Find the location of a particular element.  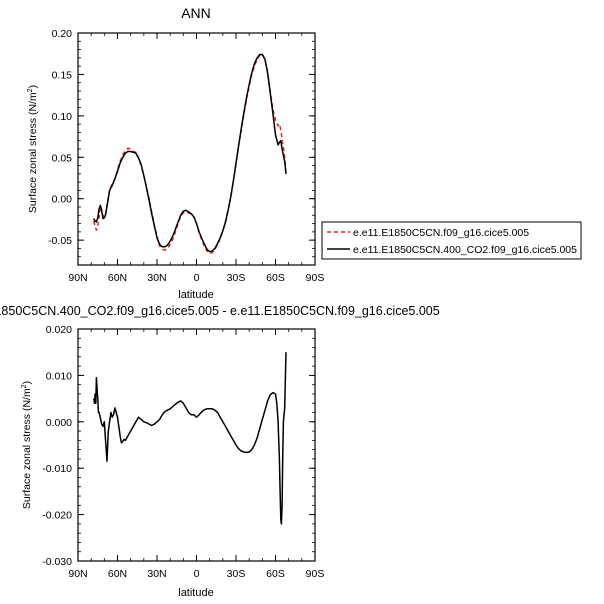

bottom-y-tick-label: 0.020 is located at coordinates (59, 330).